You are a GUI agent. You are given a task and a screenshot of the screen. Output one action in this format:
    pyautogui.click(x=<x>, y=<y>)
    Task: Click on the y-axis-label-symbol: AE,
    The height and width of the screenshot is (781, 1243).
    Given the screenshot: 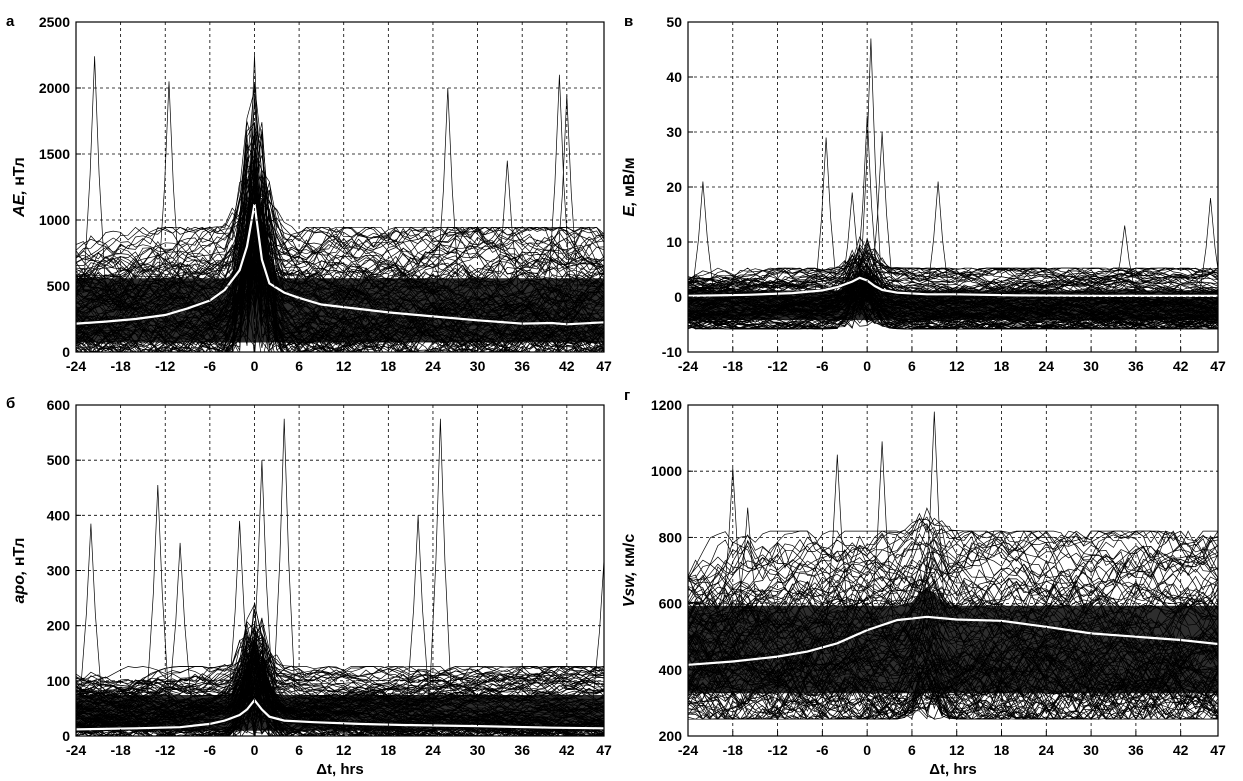 What is the action you would take?
    pyautogui.click(x=19, y=204)
    